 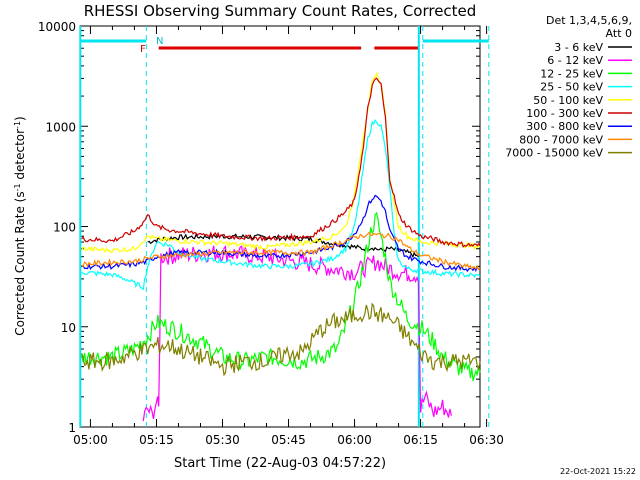 What do you see at coordinates (159, 41) in the screenshot?
I see `flag-n-label: N` at bounding box center [159, 41].